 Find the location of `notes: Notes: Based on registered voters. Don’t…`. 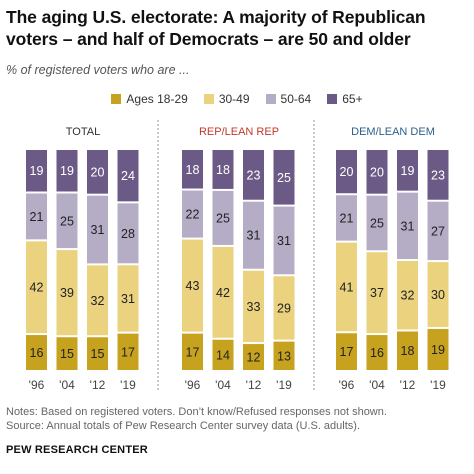

notes: Notes: Based on registered voters. Don’t… is located at coordinates (238, 419).